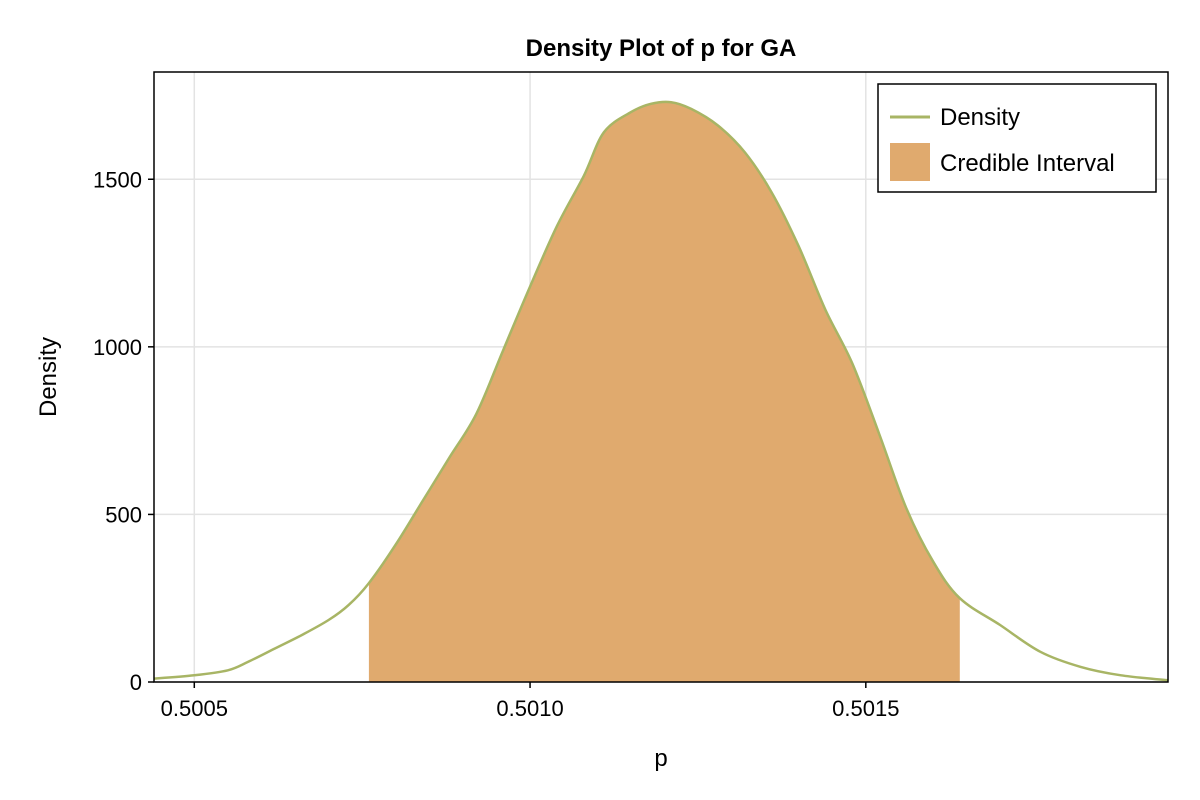 The width and height of the screenshot is (1200, 800). I want to click on x-ticks: 0.5005 0.5010 0.5015, so click(530, 701).